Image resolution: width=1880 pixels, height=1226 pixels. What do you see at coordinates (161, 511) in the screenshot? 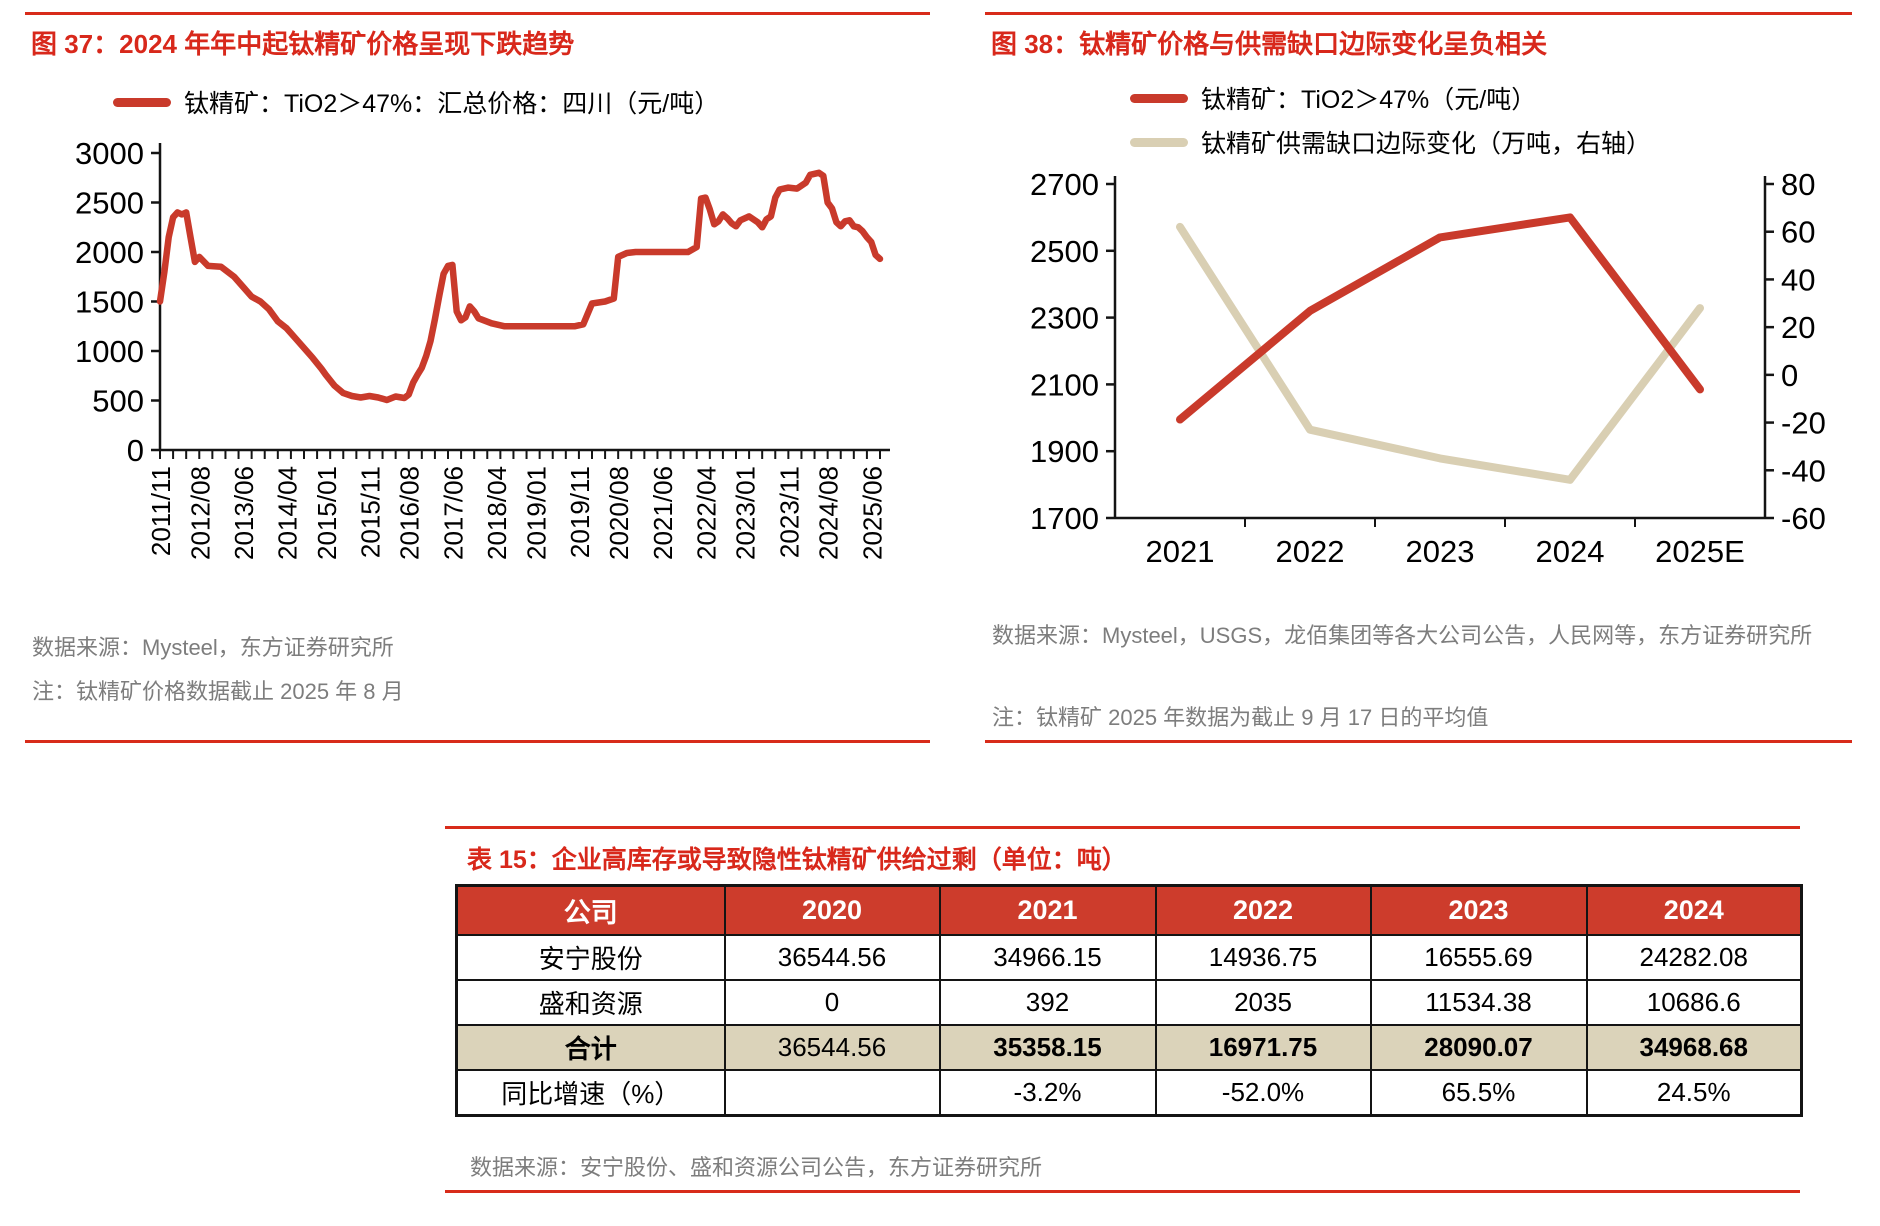
I see `x-tick-label: 2011/11` at bounding box center [161, 511].